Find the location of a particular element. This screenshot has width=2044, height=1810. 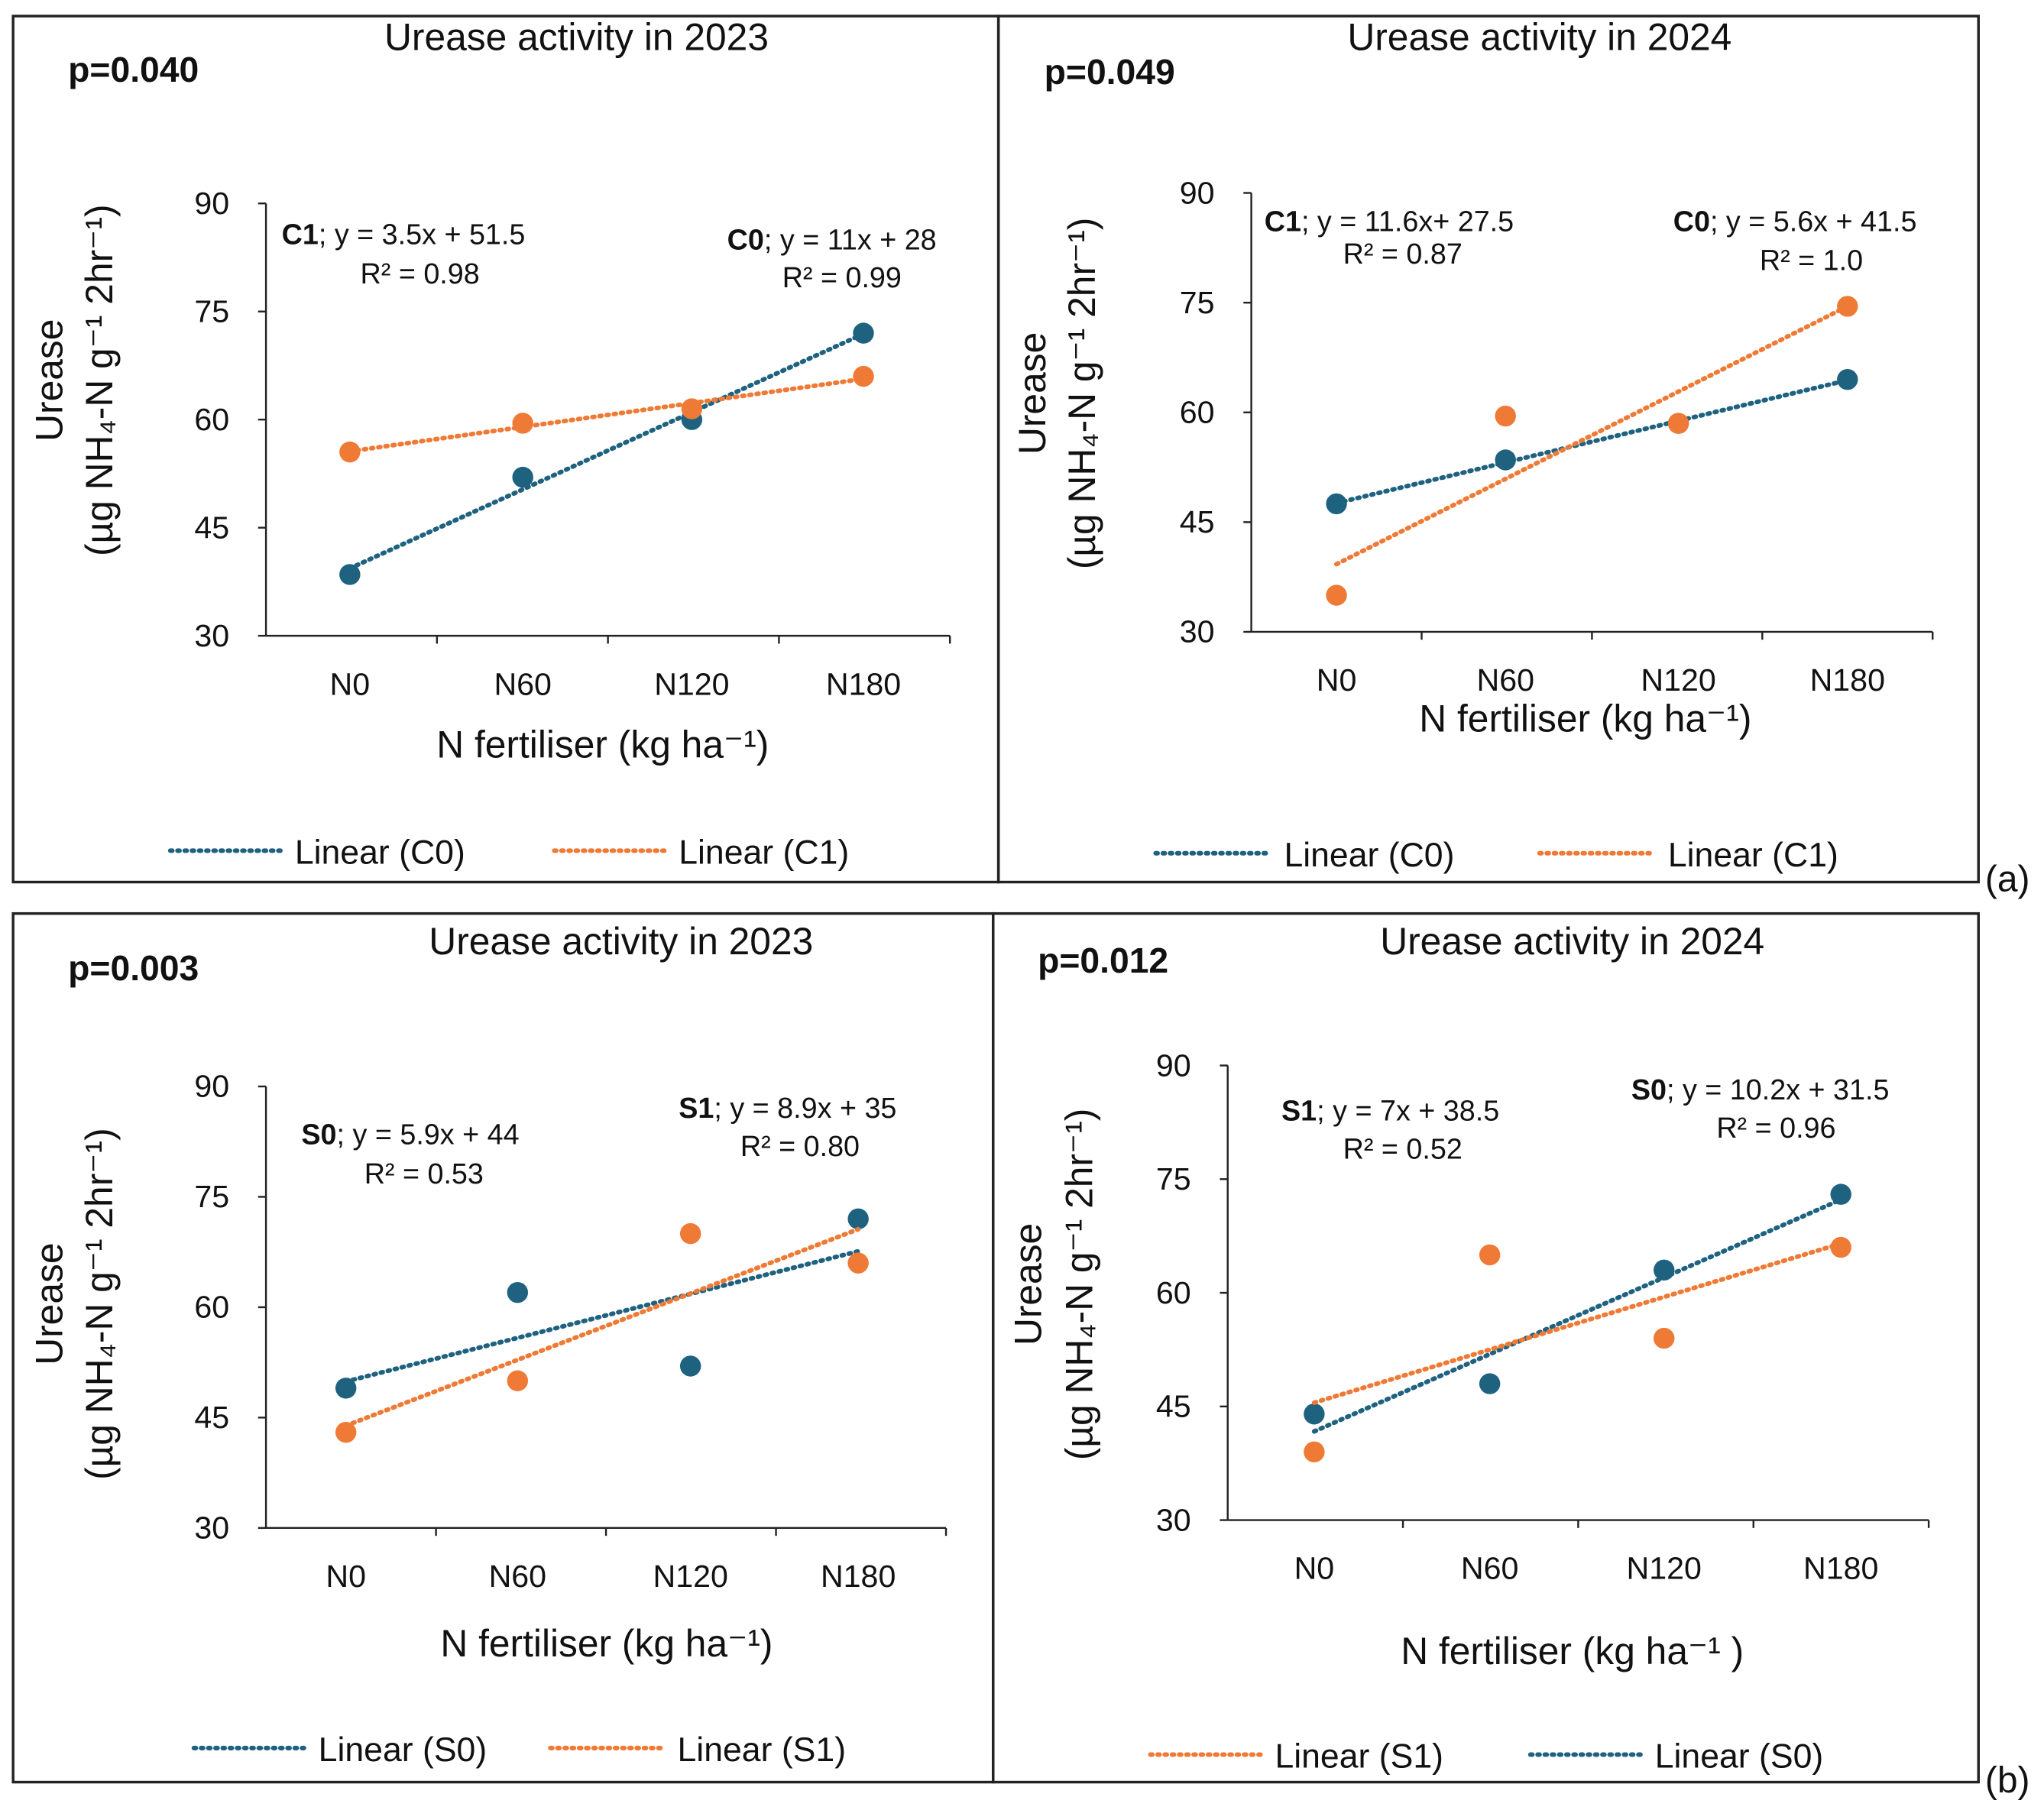

trend-equation: C1; y = 11.6x+ 27.5 is located at coordinates (1389, 221).